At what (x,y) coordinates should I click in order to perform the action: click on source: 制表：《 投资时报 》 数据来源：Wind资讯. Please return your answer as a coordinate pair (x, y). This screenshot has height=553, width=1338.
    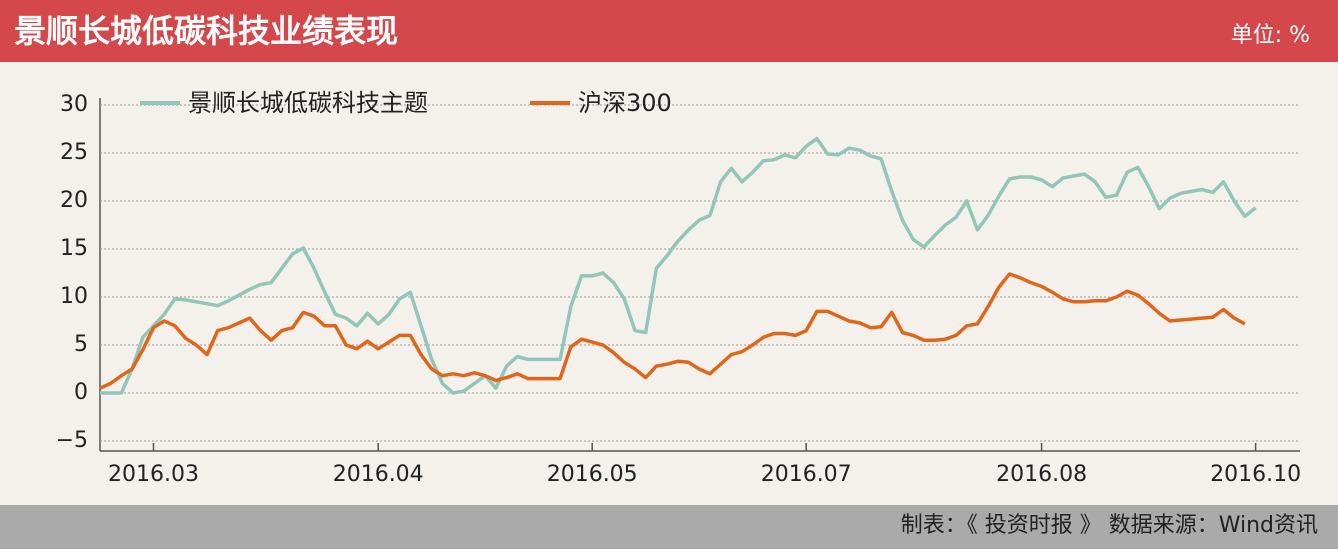
    Looking at the image, I should click on (1109, 525).